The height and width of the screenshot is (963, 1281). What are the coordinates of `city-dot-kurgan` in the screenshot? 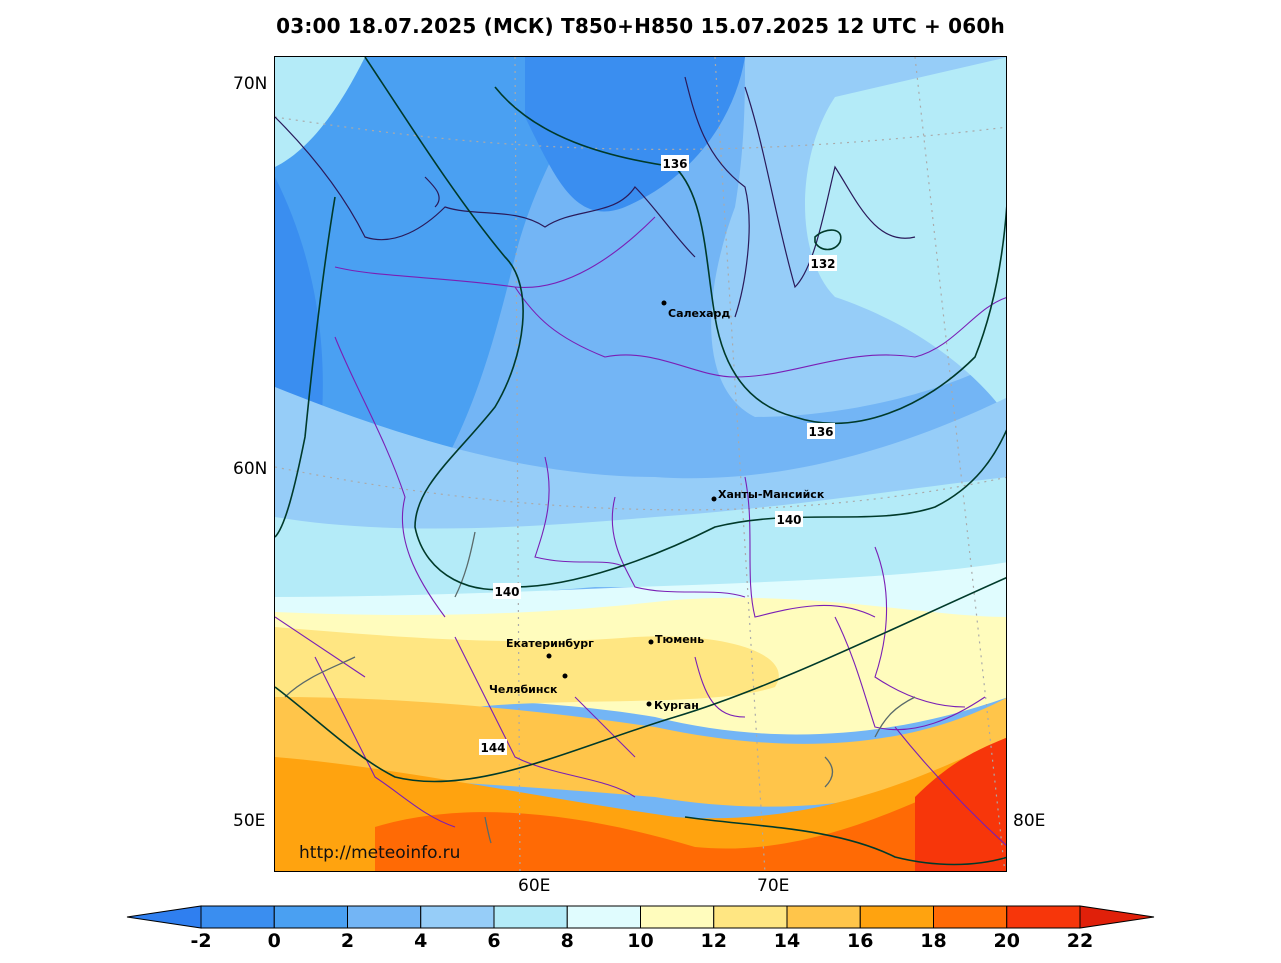 It's located at (649, 704).